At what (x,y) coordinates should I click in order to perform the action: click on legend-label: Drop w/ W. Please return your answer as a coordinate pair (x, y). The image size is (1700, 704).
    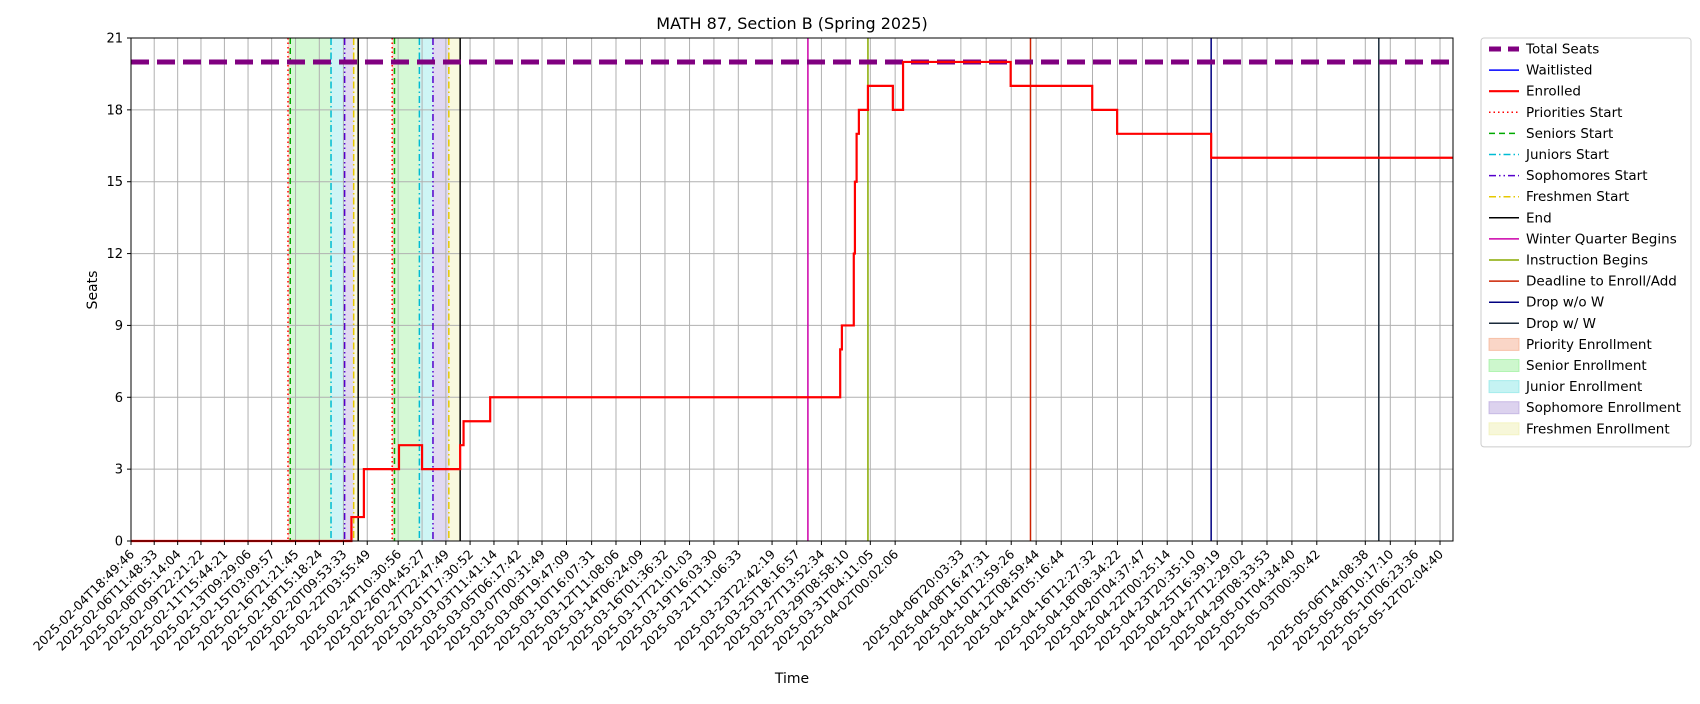
    Looking at the image, I should click on (1561, 324).